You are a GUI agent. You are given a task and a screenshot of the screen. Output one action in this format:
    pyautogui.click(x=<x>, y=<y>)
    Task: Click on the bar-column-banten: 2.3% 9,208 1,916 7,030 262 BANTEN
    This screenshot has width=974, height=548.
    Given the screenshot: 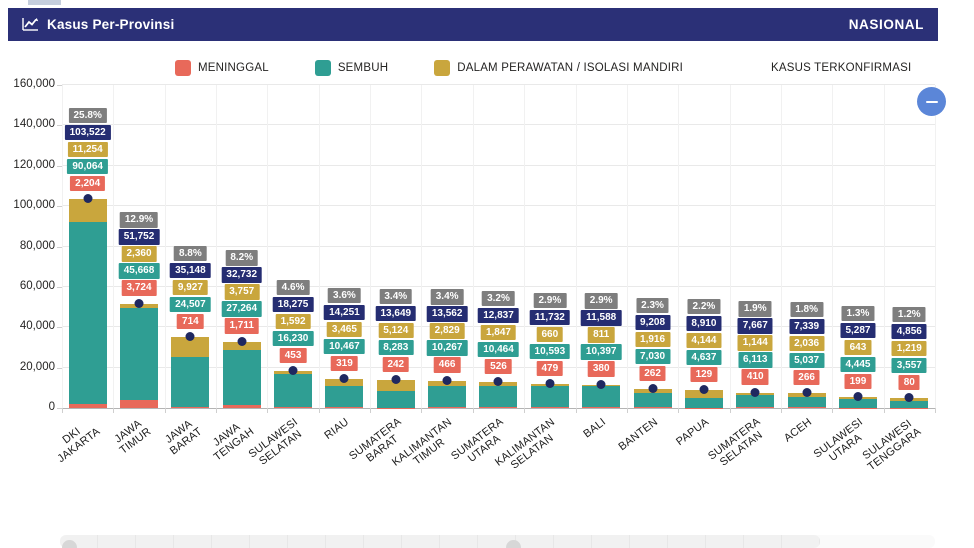 What is the action you would take?
    pyautogui.click(x=647, y=269)
    